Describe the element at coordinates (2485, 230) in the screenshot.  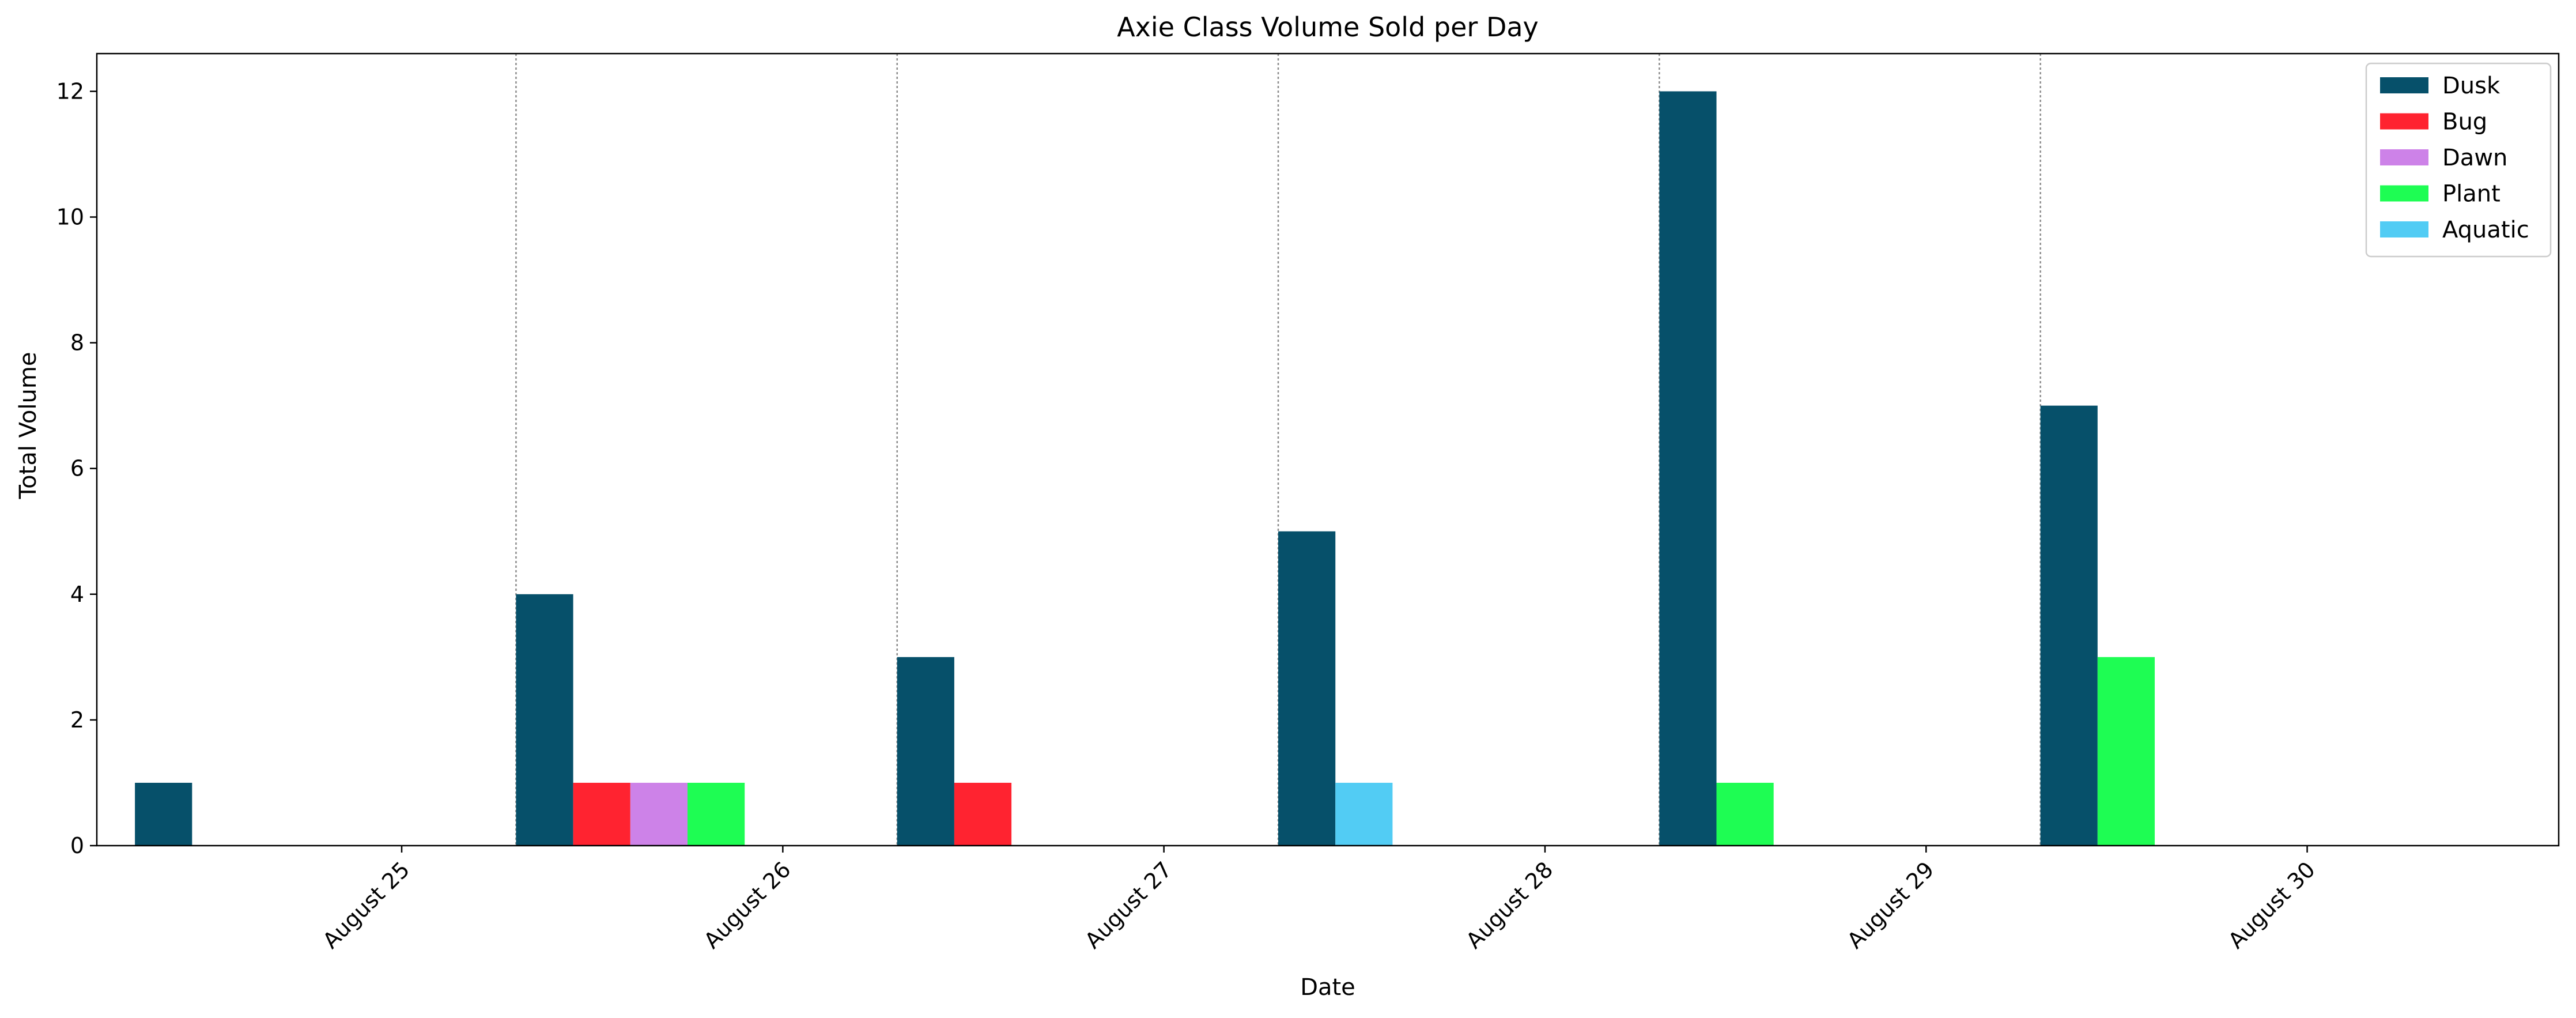
I see `legend-label-aquatic: Aquatic` at that location.